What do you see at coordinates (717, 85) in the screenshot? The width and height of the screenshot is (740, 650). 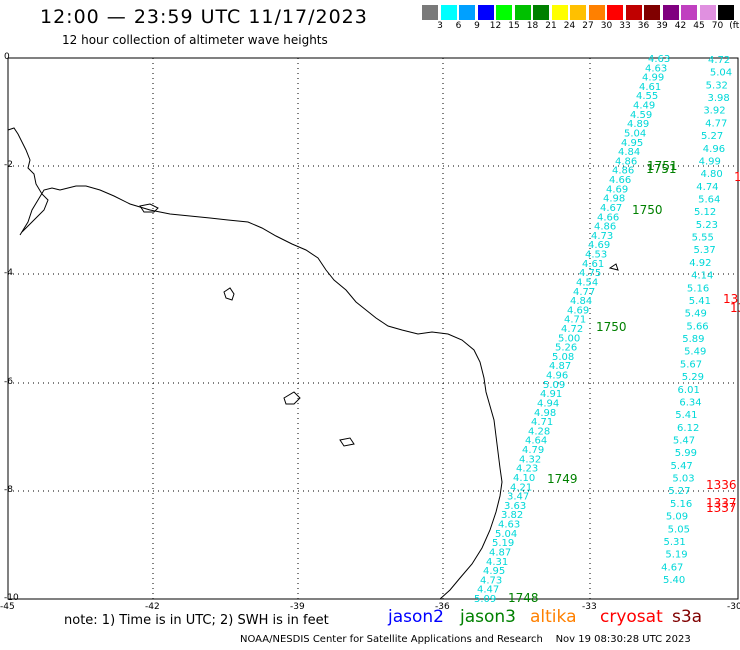 I see `wave-height-label: 5.32` at bounding box center [717, 85].